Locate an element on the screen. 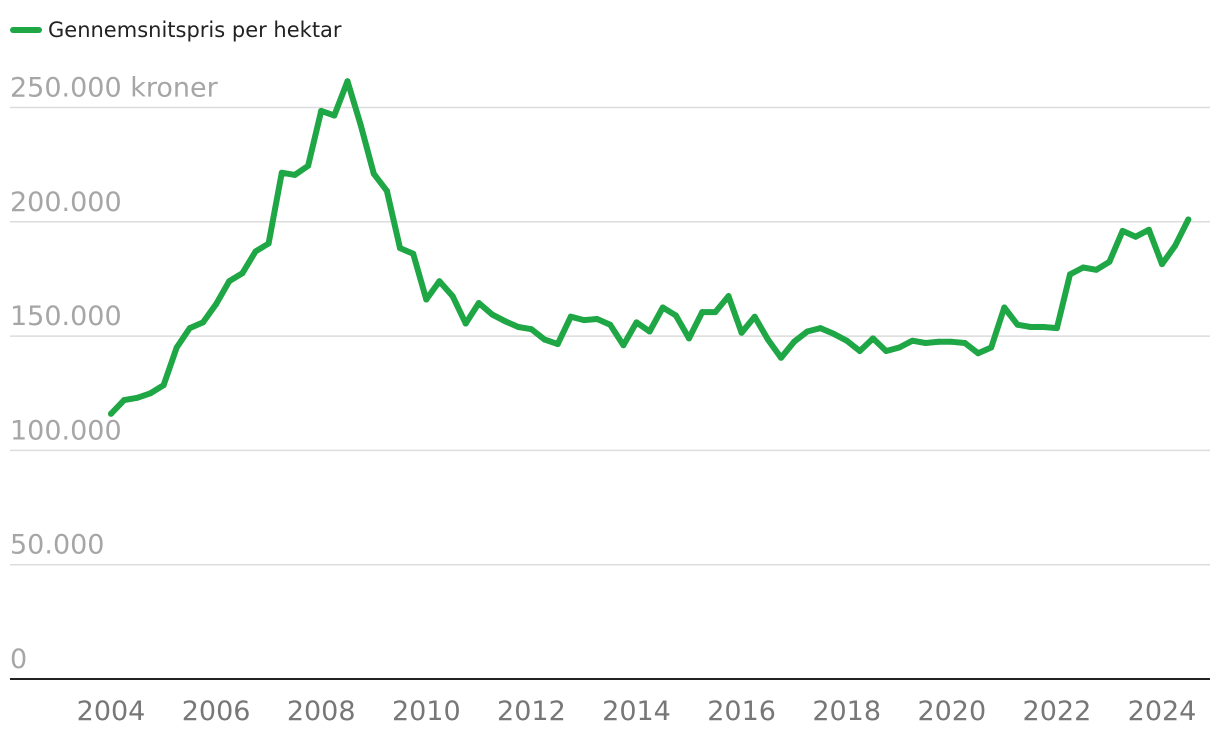 The height and width of the screenshot is (736, 1220). x-tick-label: 2008 is located at coordinates (321, 711).